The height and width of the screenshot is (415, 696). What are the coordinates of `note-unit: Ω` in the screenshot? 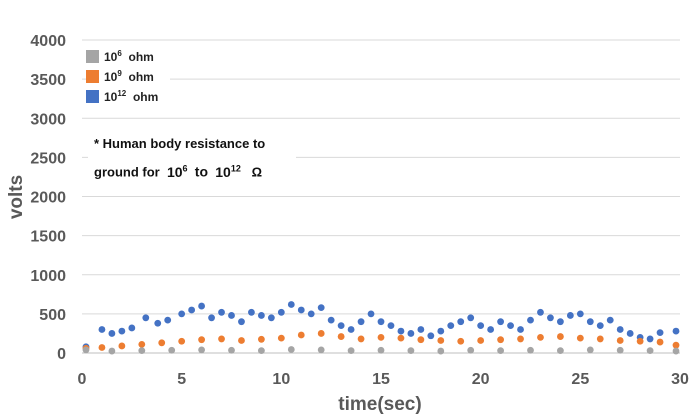 It's located at (257, 172).